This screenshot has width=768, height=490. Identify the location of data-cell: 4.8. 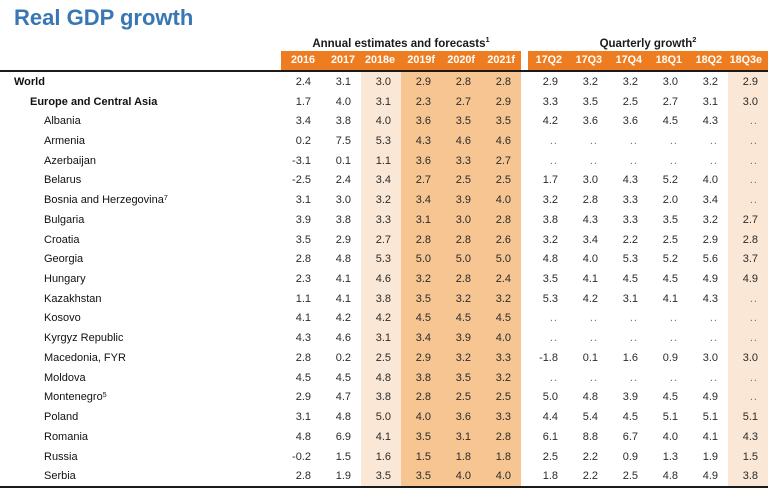
(343, 417).